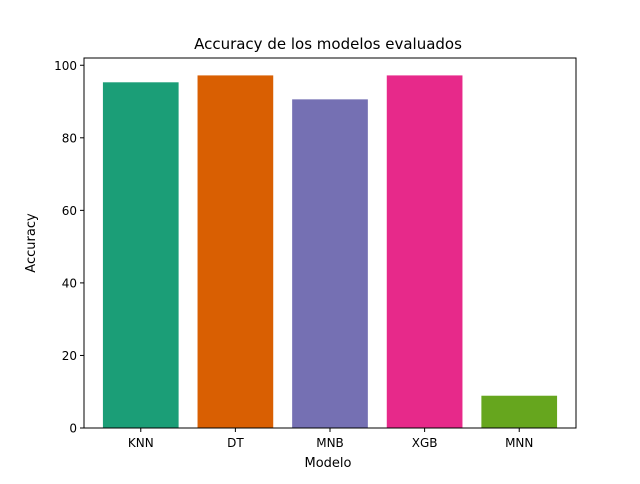 This screenshot has height=484, width=640. Describe the element at coordinates (425, 443) in the screenshot. I see `x-tick-label-xgb: XGB` at that location.